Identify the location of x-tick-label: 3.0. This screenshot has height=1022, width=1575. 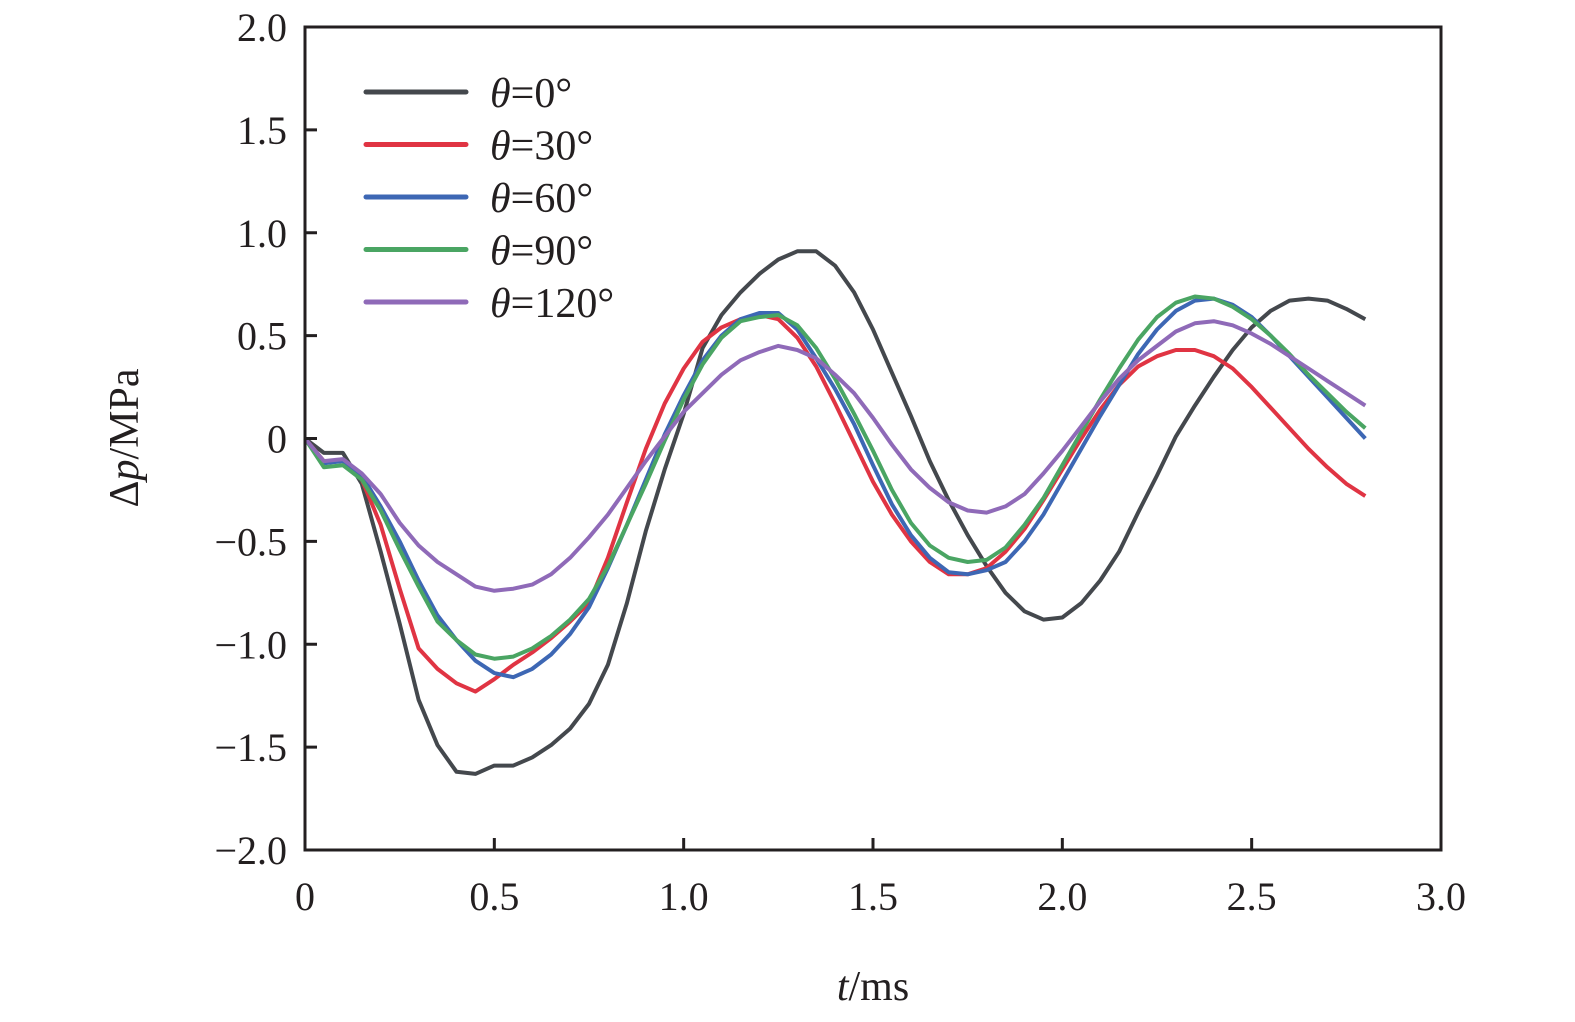
(1441, 896).